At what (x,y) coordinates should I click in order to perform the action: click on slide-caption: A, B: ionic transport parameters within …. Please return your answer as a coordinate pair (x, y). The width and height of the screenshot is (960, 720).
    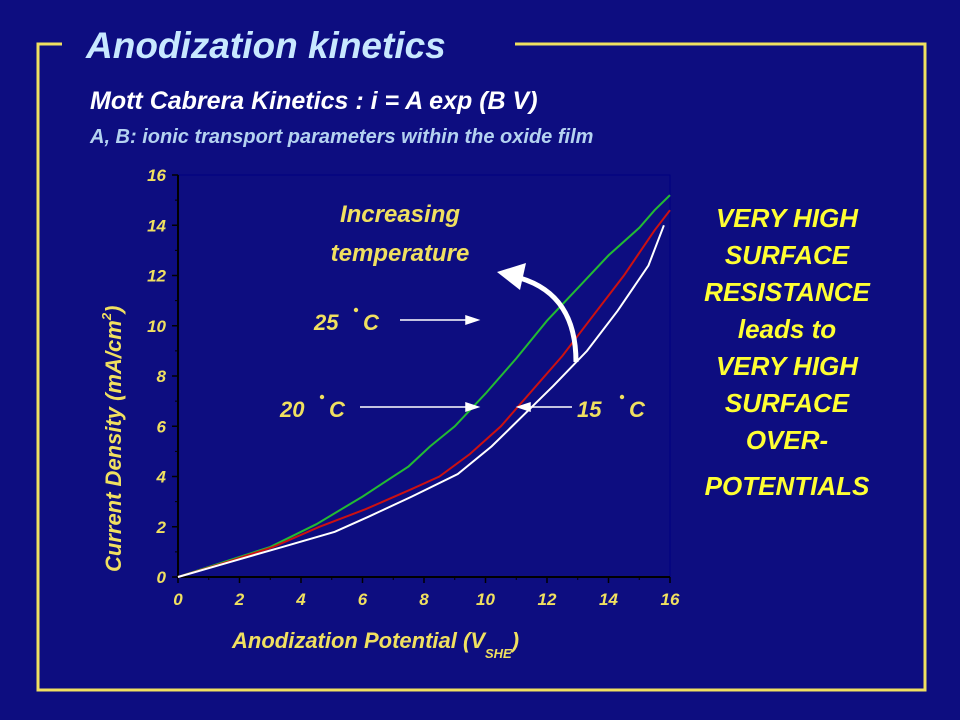
    Looking at the image, I should click on (341, 137).